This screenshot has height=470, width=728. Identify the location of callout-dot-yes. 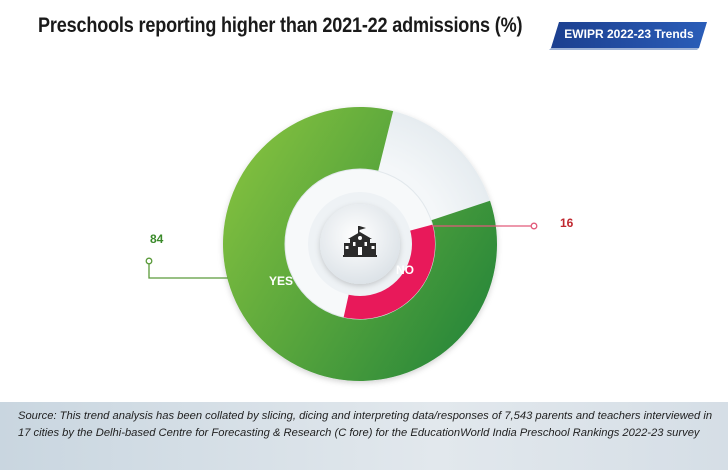
(149, 261).